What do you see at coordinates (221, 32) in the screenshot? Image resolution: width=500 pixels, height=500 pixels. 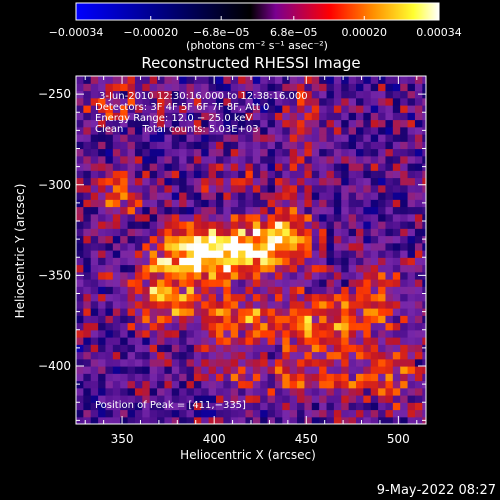 I see `colorbar-tick-label: −6.8e−05` at bounding box center [221, 32].